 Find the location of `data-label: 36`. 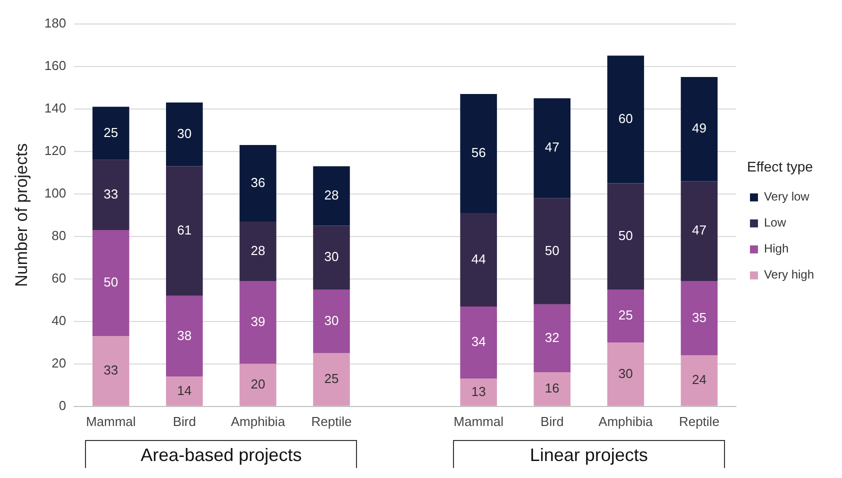

data-label: 36 is located at coordinates (258, 182).